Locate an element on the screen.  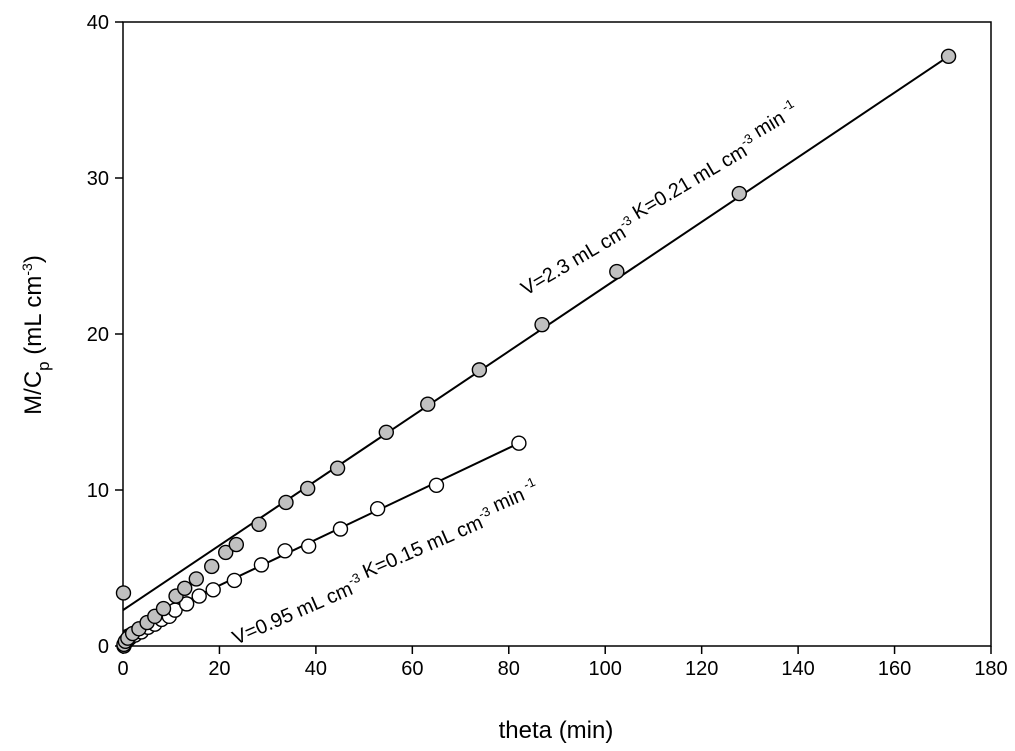
y-axis: 0 10 20 30 40 is located at coordinates (105, 335).